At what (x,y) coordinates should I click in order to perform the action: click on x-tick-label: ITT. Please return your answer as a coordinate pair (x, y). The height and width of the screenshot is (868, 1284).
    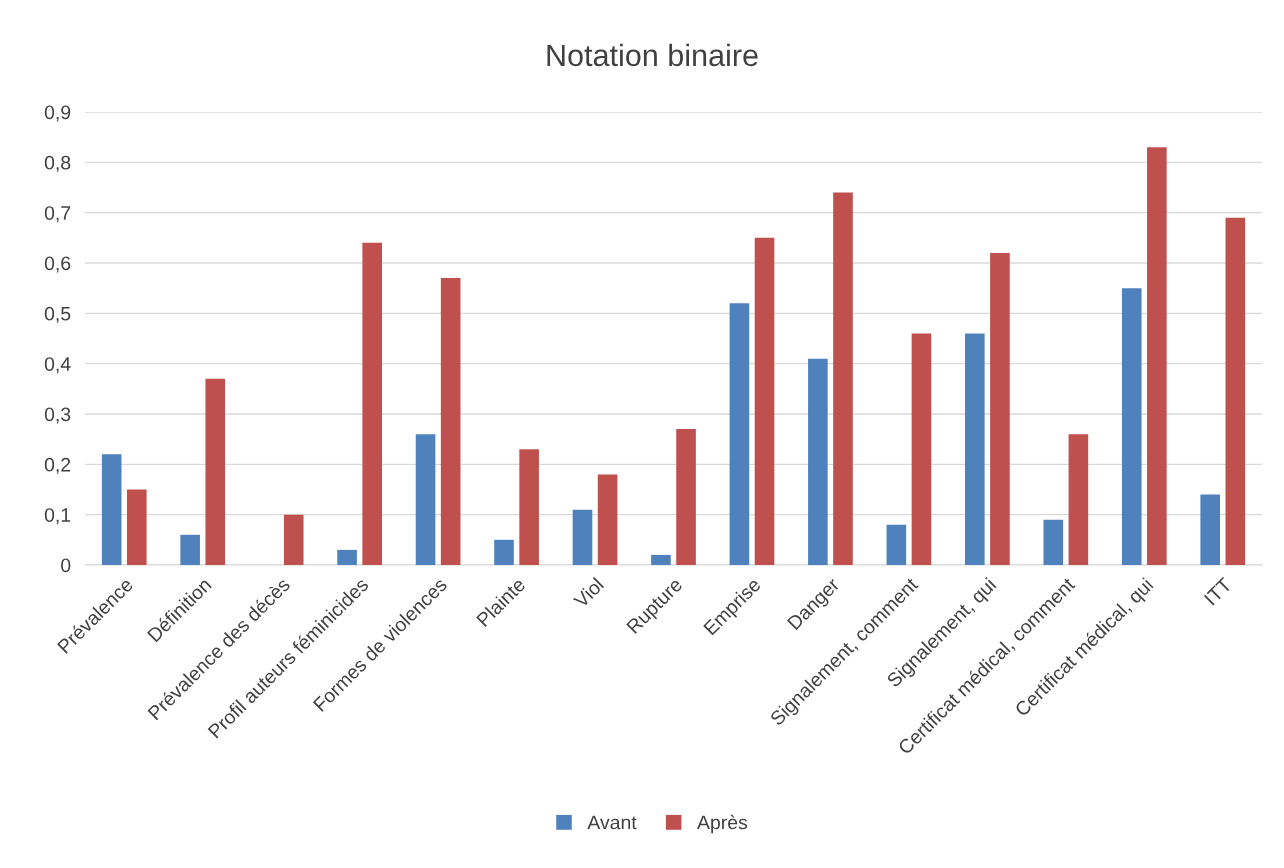
    Looking at the image, I should click on (1218, 591).